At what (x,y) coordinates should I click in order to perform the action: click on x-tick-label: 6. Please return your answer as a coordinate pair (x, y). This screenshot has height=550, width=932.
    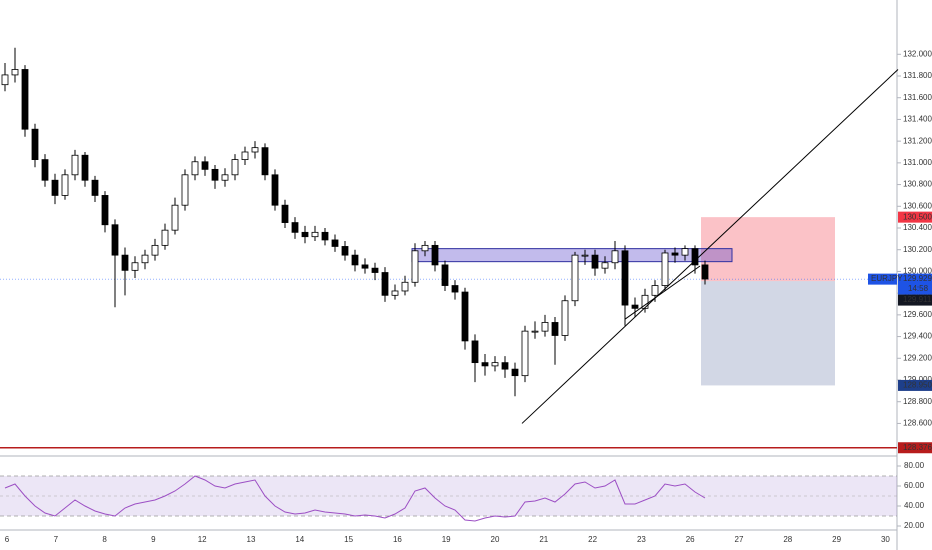
    Looking at the image, I should click on (7, 539).